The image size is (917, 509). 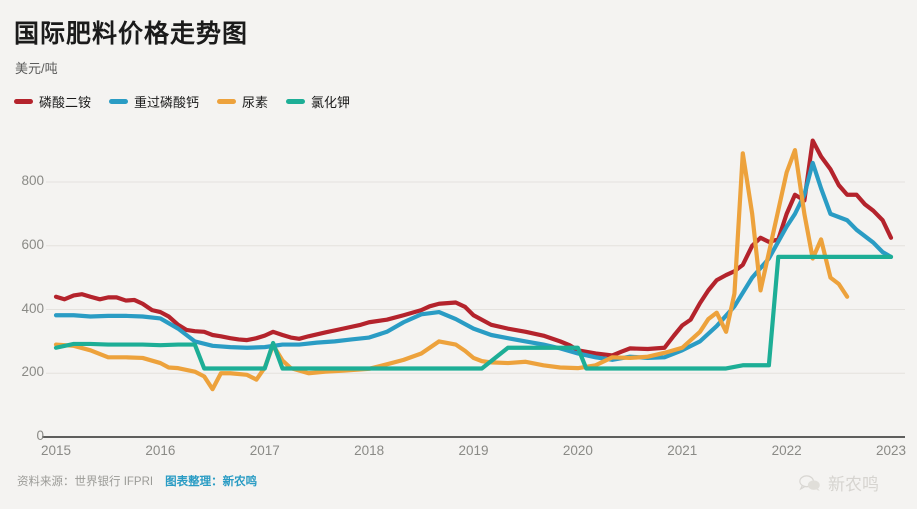 I want to click on chart-legend: 磷酸二铵 重过磷酸钙 尿素 氯化钾, so click(x=182, y=101).